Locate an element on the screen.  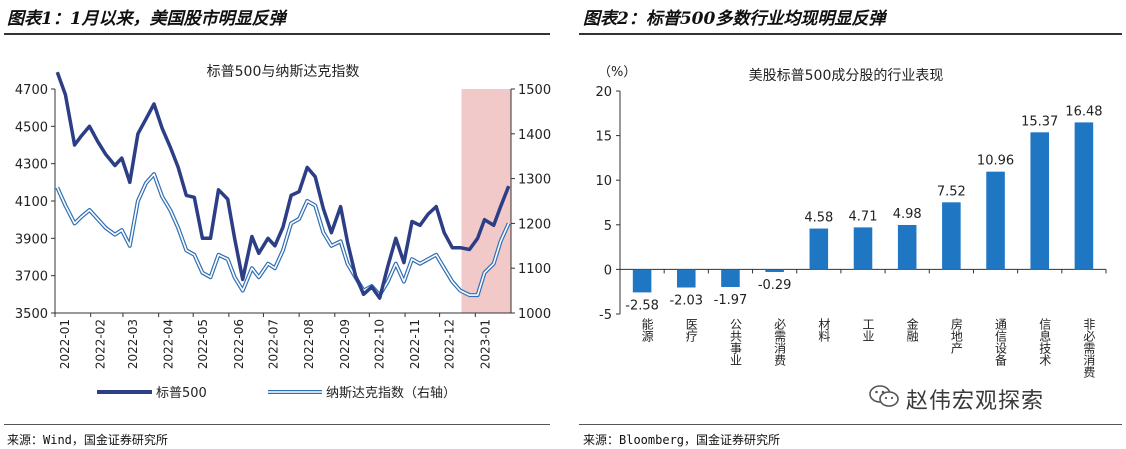
nasdaq-line-outline is located at coordinates (283, 235).